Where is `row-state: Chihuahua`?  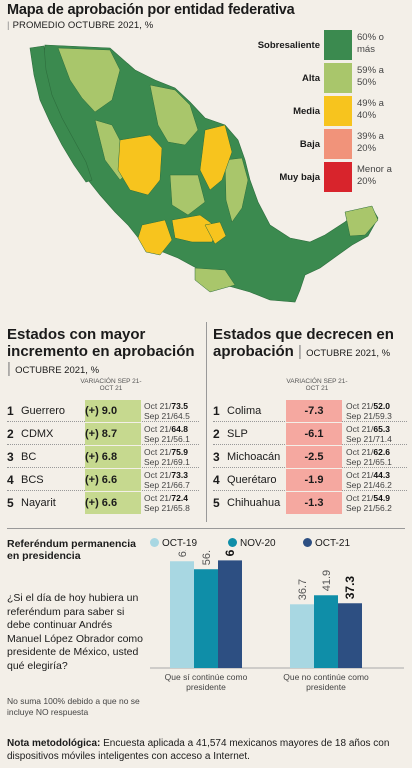
row-state: Chihuahua is located at coordinates (254, 503).